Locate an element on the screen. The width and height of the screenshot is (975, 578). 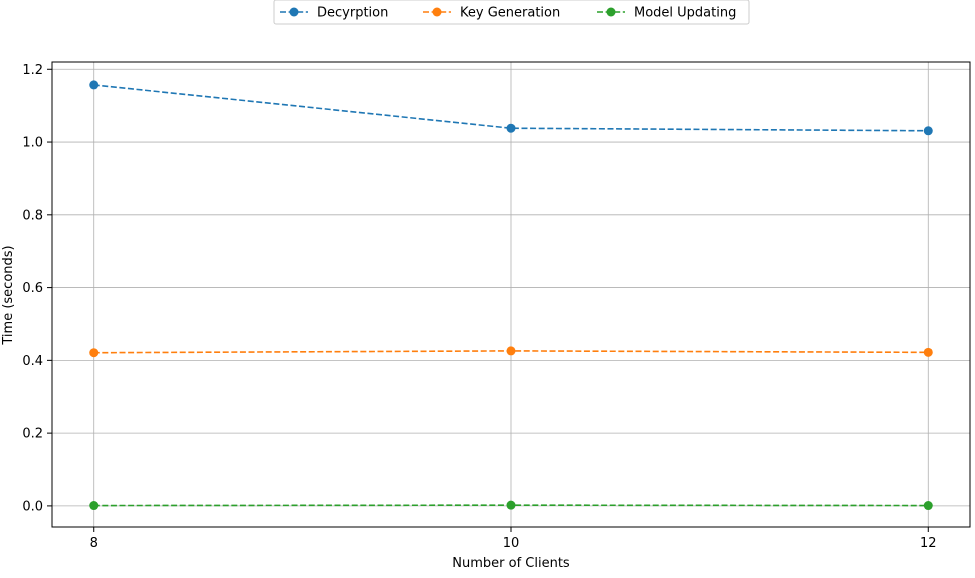
x-tick-label: 12 is located at coordinates (928, 543).